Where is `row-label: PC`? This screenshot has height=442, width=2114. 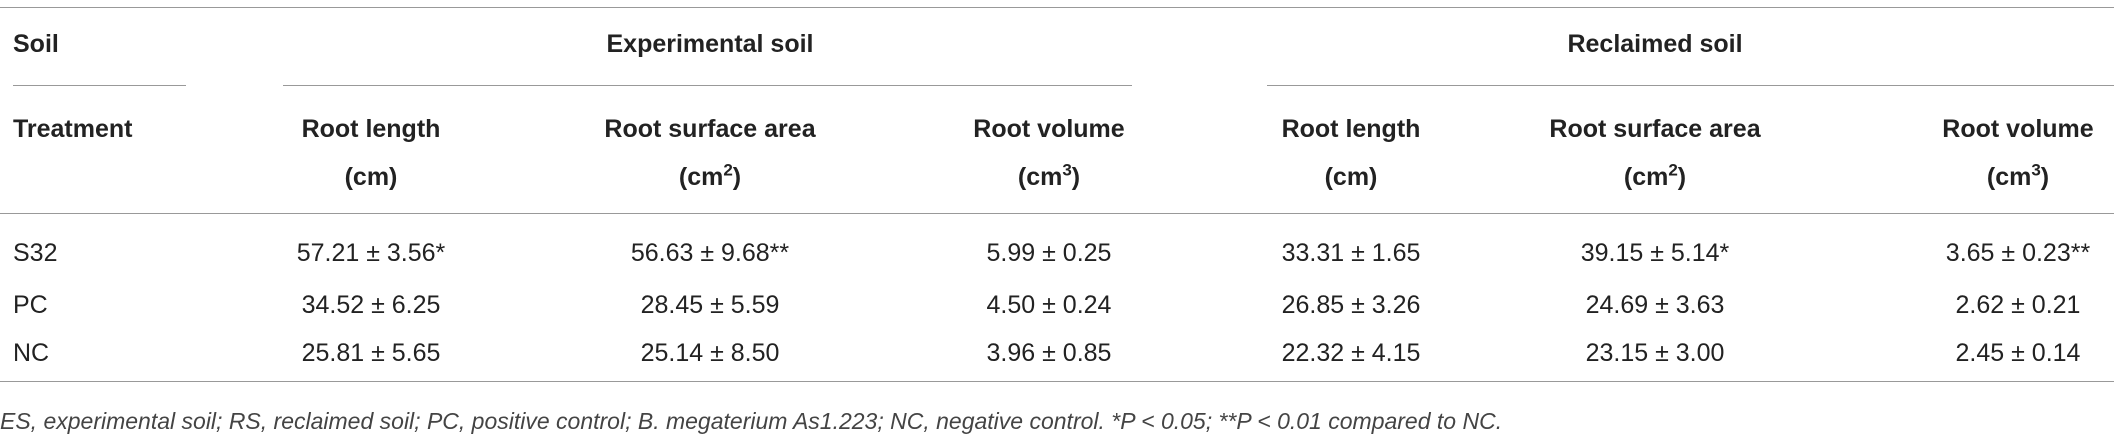
row-label: PC is located at coordinates (30, 305).